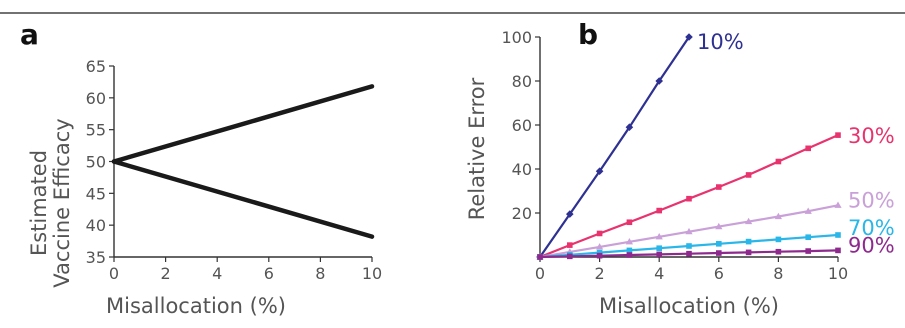  What do you see at coordinates (522, 81) in the screenshot?
I see `y-tick-label: 80` at bounding box center [522, 81].